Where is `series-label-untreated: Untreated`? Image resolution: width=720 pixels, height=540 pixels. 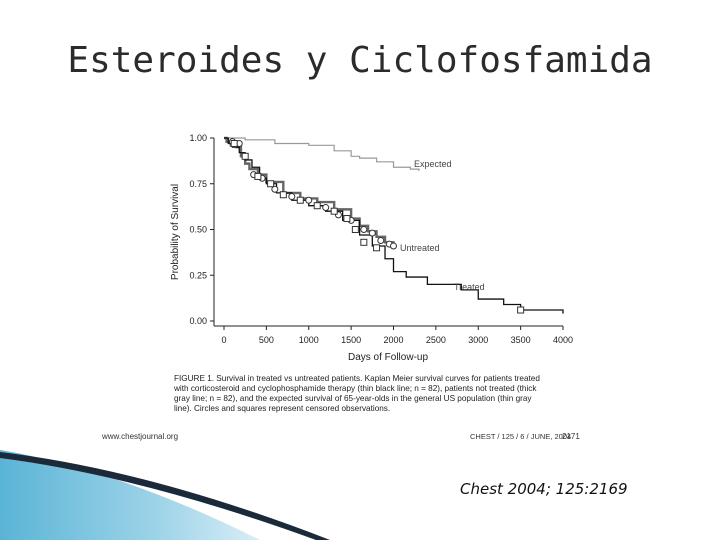
series-label-untreated: Untreated is located at coordinates (420, 248).